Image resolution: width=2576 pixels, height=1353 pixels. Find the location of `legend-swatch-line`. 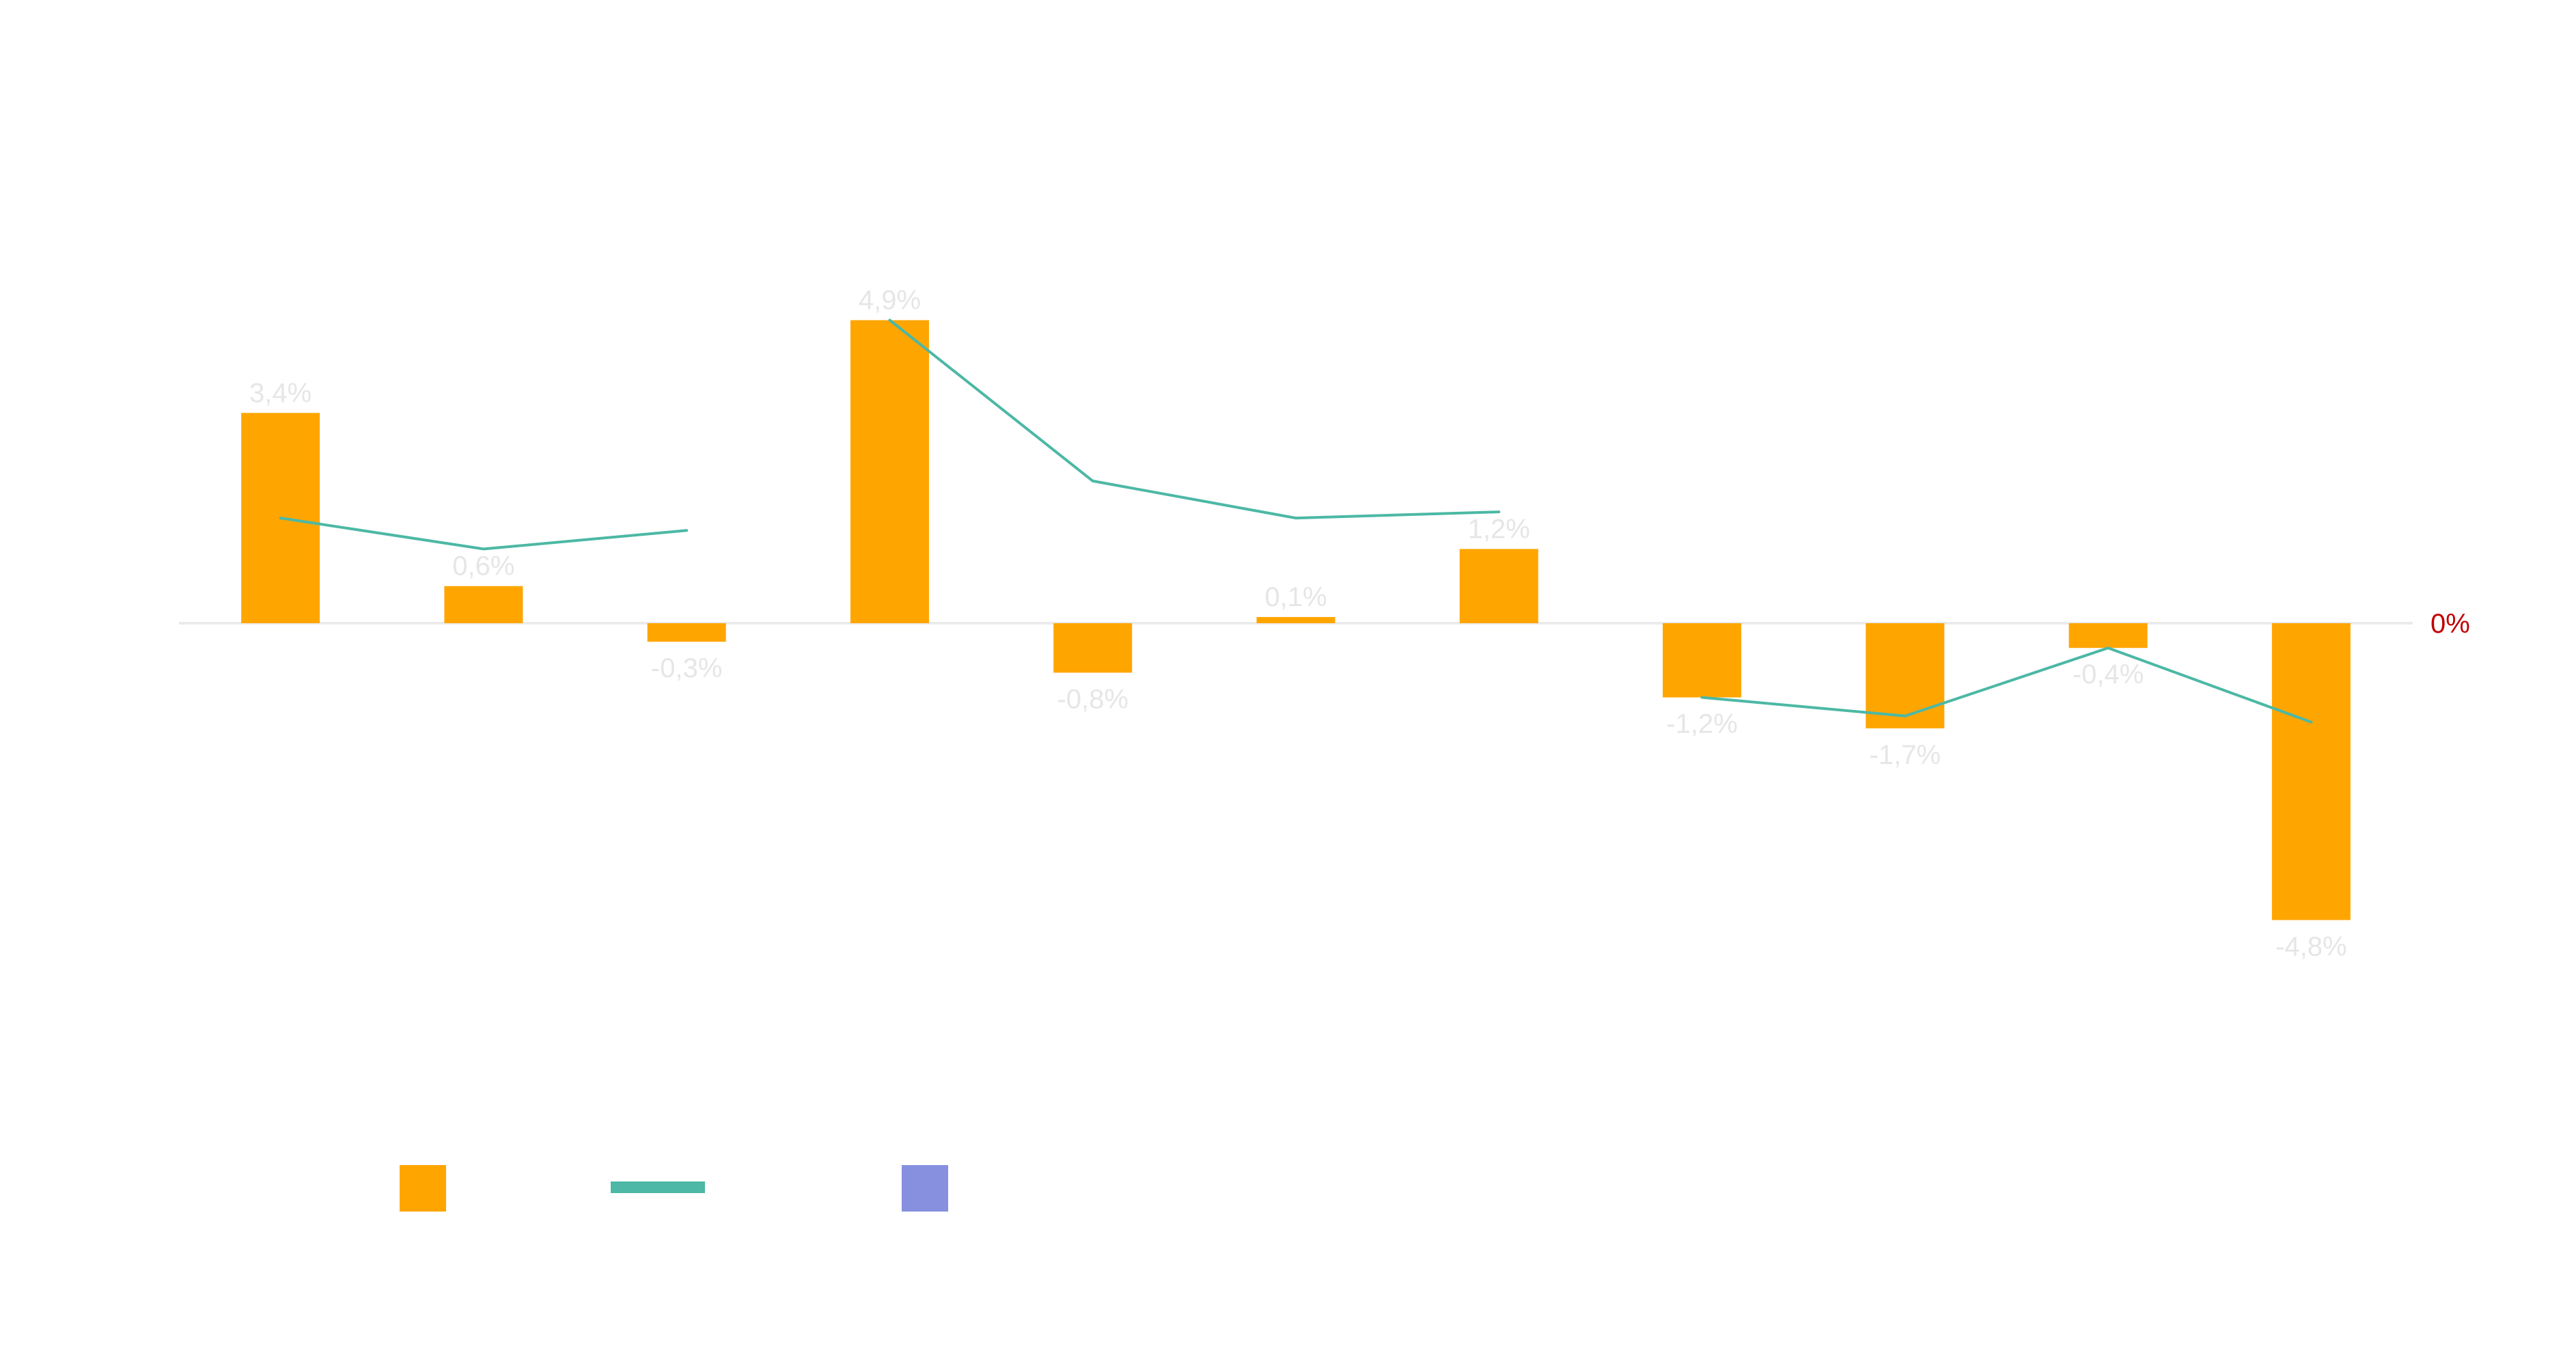

legend-swatch-line is located at coordinates (658, 1187).